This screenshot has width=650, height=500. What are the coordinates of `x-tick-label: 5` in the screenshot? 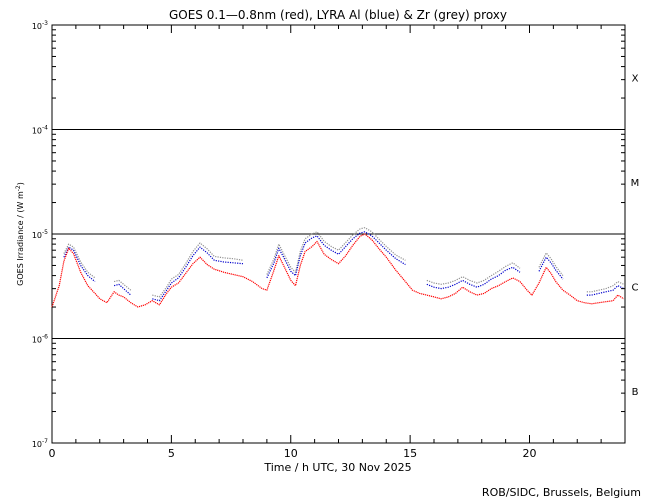 It's located at (171, 453).